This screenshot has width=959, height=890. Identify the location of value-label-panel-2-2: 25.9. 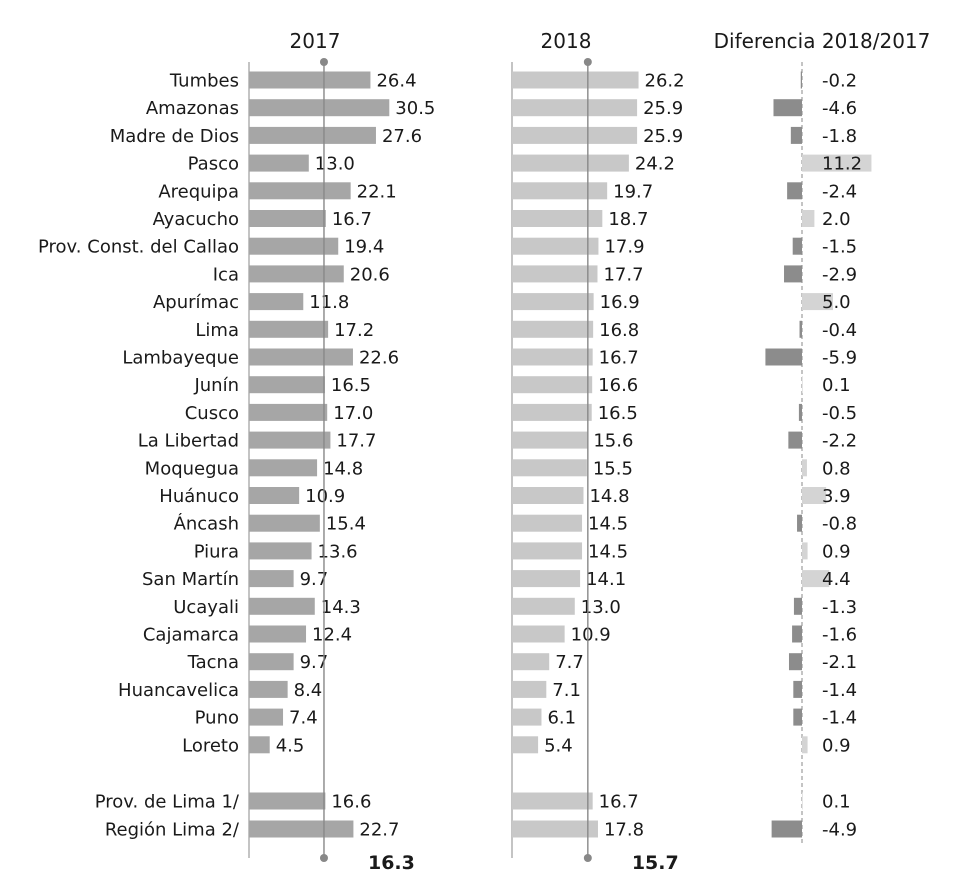
(663, 108).